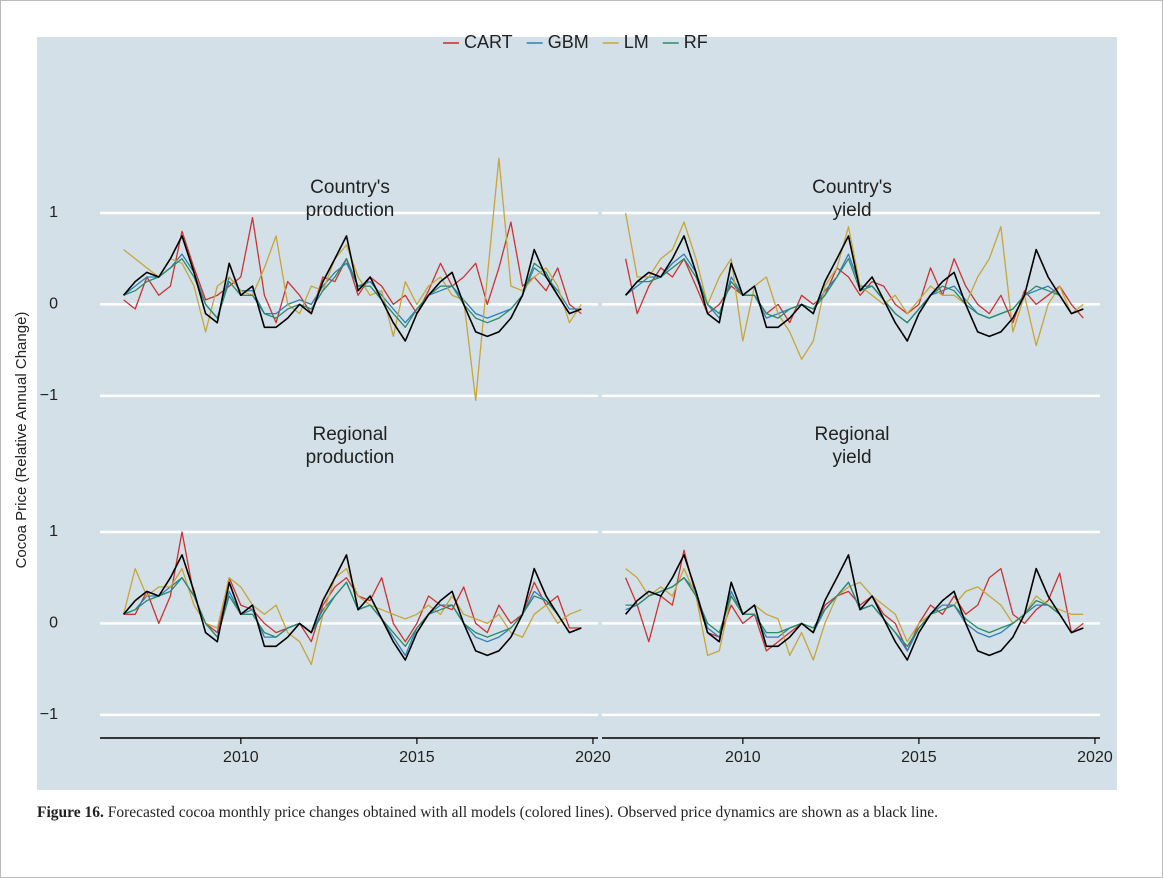 Image resolution: width=1163 pixels, height=878 pixels. What do you see at coordinates (21, 440) in the screenshot?
I see `y-axis-label: Cocoa Price (Relative Annual Change)` at bounding box center [21, 440].